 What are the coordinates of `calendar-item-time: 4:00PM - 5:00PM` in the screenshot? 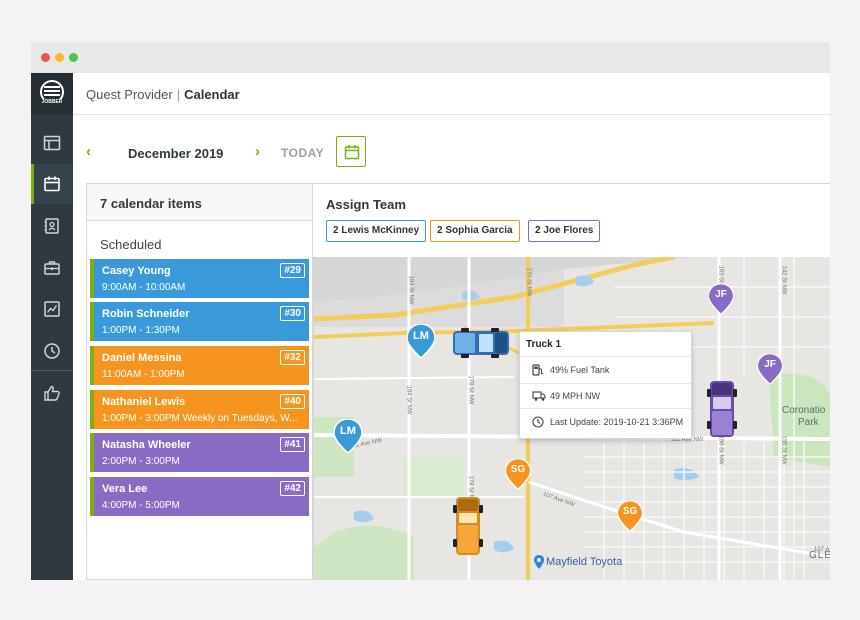 It's located at (141, 505).